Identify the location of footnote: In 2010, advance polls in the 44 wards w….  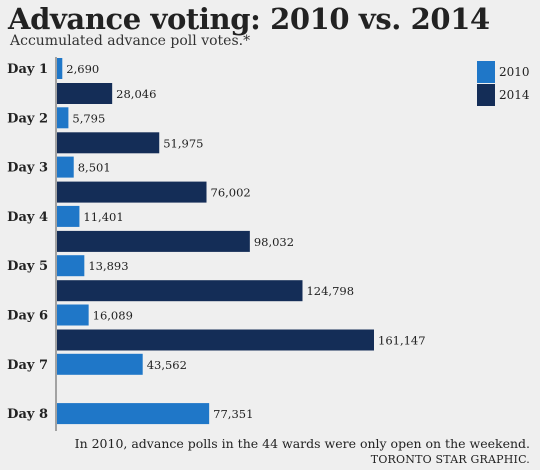
(302, 443).